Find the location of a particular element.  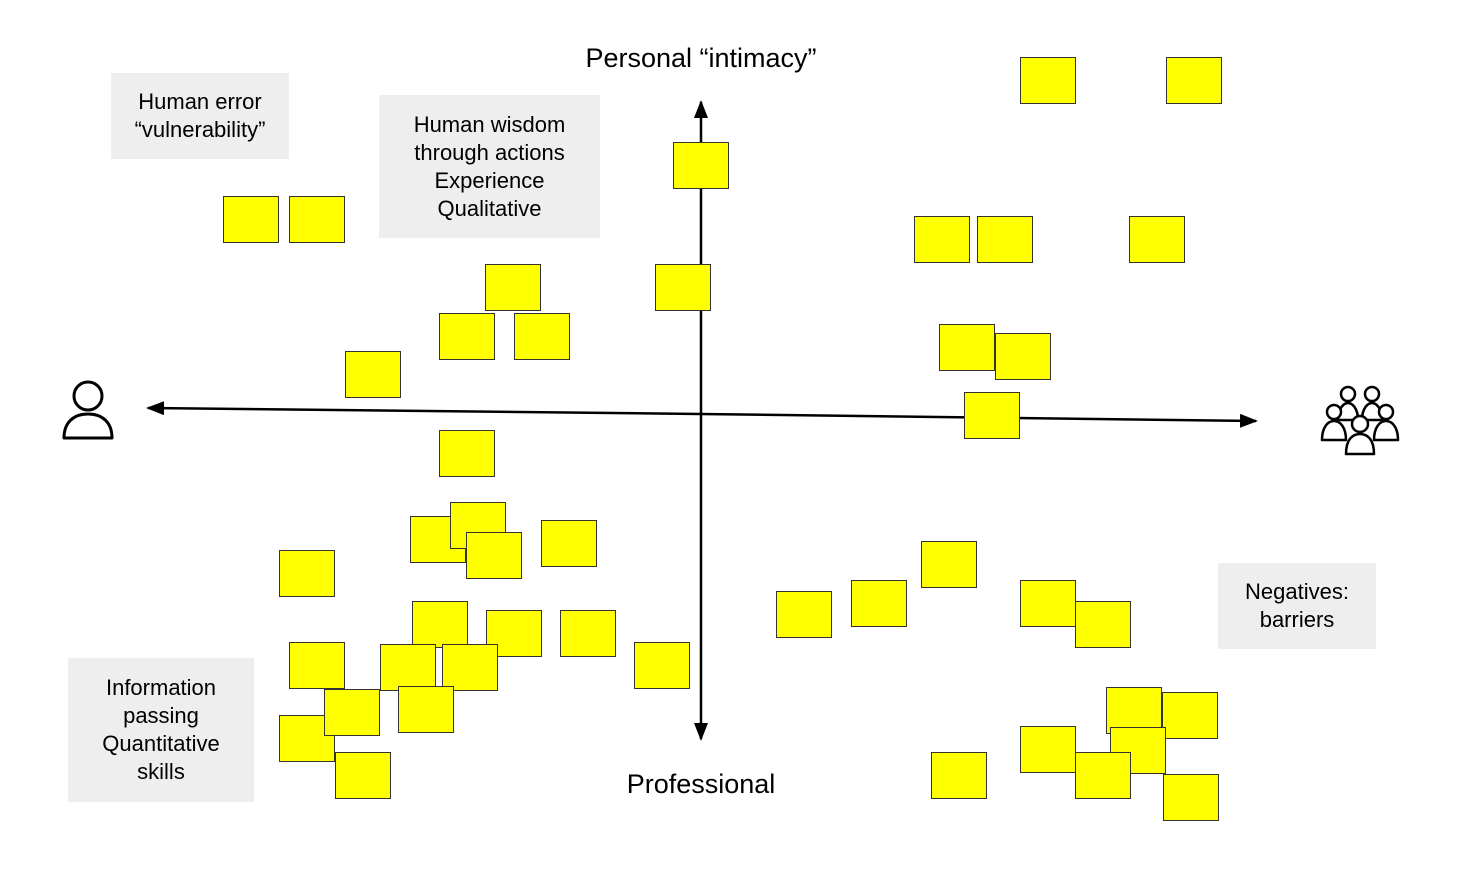

horizontal-axis-line is located at coordinates (423, 408).